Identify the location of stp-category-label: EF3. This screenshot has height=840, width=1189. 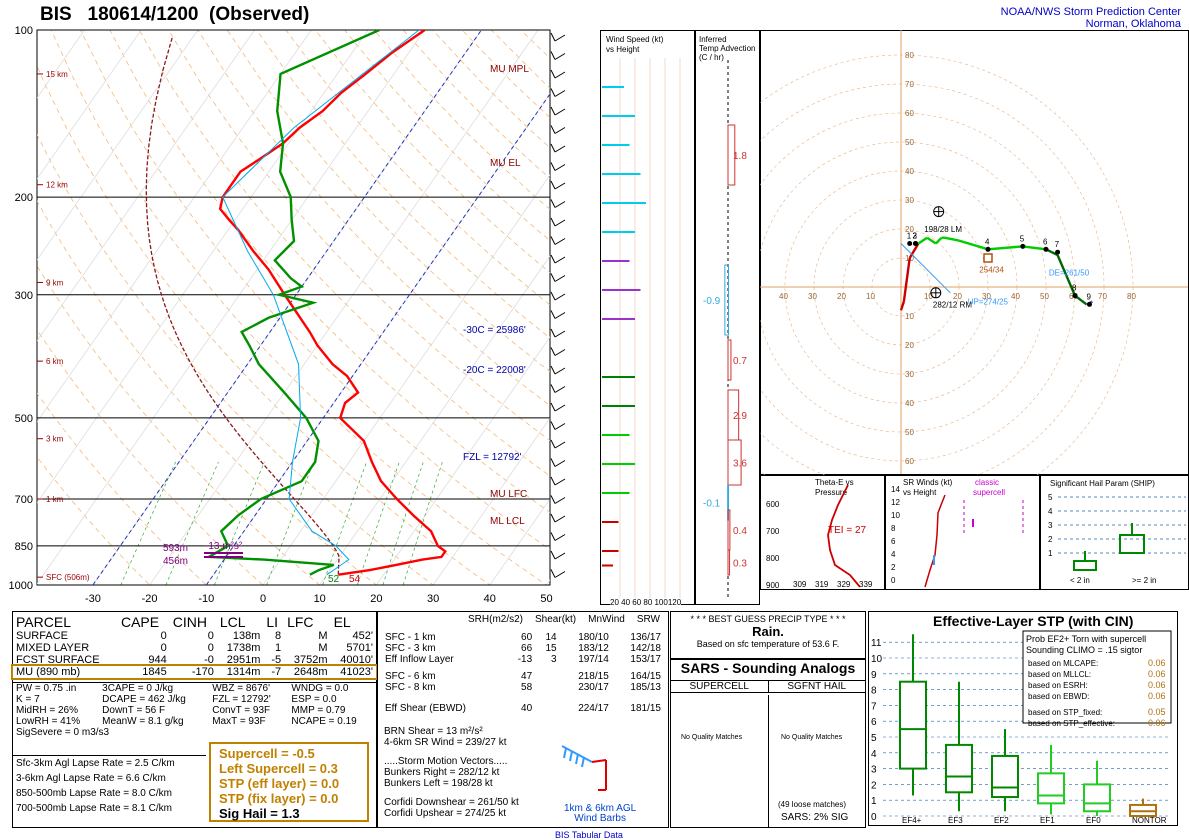
(955, 820).